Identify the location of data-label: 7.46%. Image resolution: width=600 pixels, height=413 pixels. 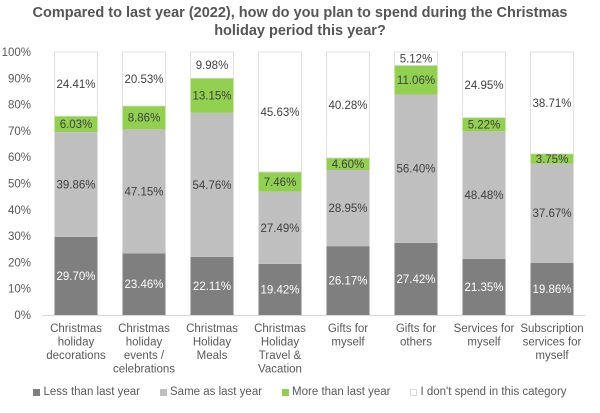
(280, 183).